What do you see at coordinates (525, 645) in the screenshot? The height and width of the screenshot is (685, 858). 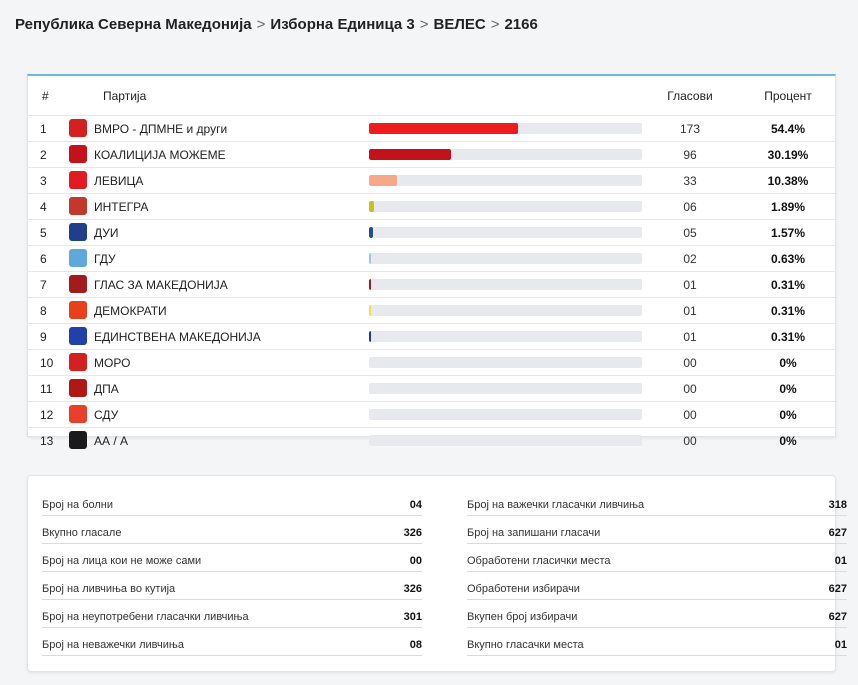 I see `stat-label: Вкупно гласачки места` at bounding box center [525, 645].